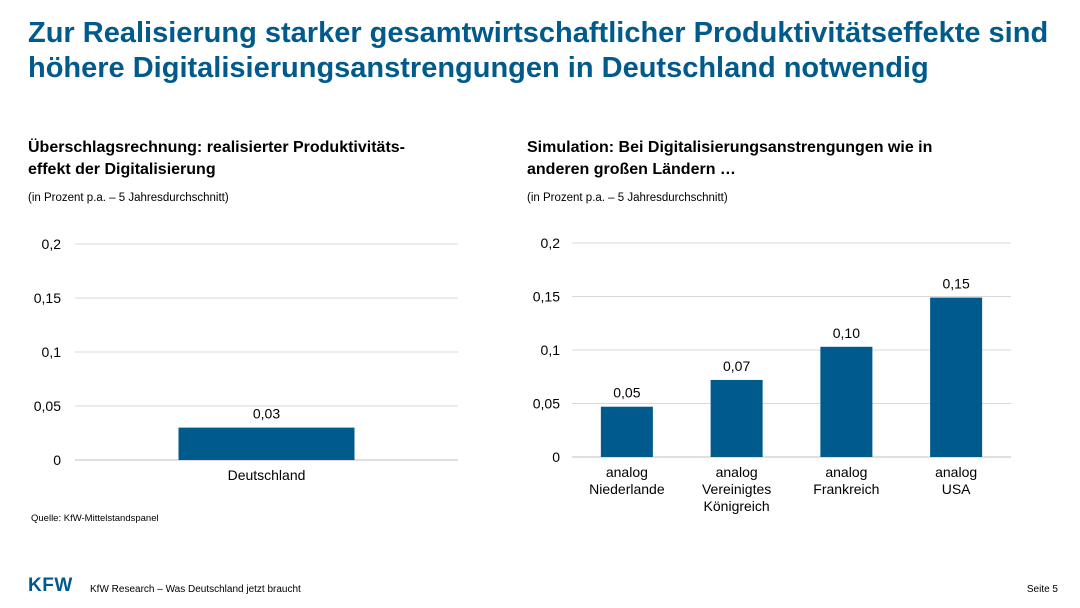  What do you see at coordinates (50, 585) in the screenshot?
I see `kfw-logo: KFW` at bounding box center [50, 585].